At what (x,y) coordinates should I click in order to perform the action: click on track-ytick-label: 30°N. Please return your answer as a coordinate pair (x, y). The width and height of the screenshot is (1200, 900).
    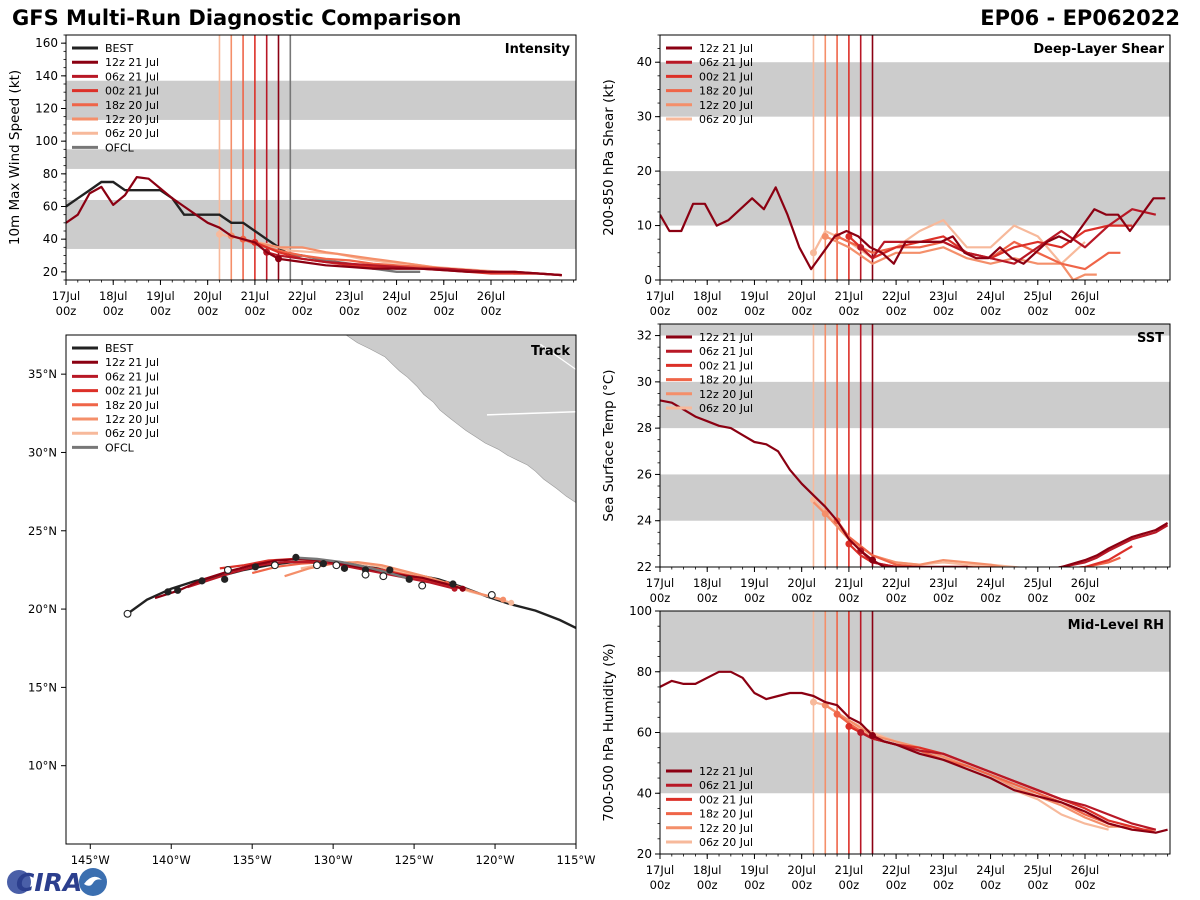
    Looking at the image, I should click on (42, 452).